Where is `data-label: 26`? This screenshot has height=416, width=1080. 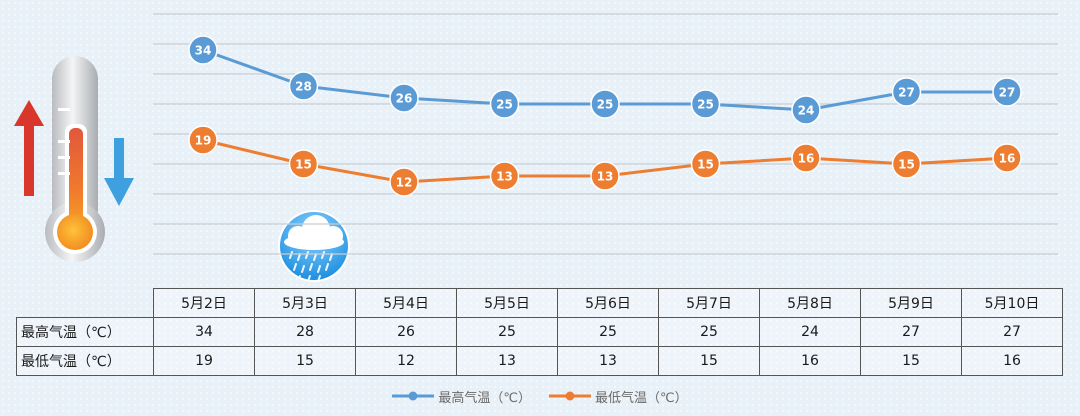 data-label: 26 is located at coordinates (404, 99).